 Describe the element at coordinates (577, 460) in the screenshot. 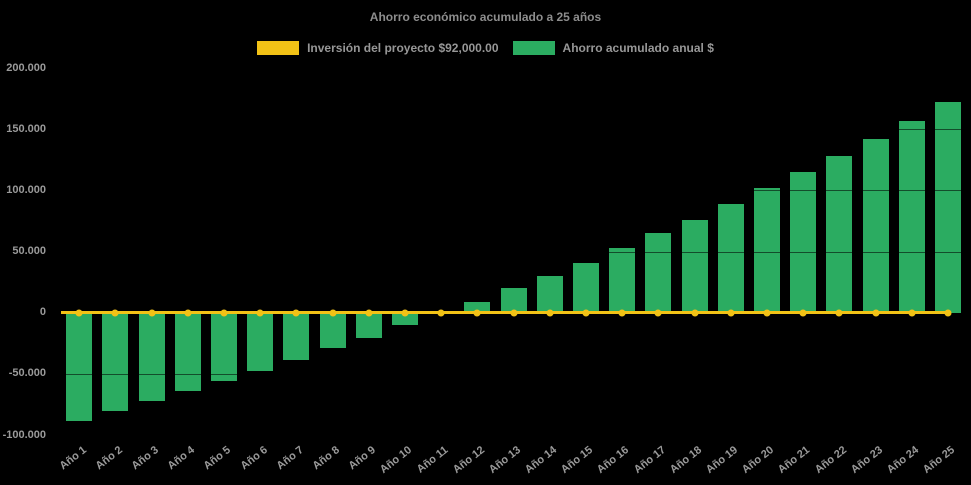

I see `x-tick-label: Año 15` at that location.